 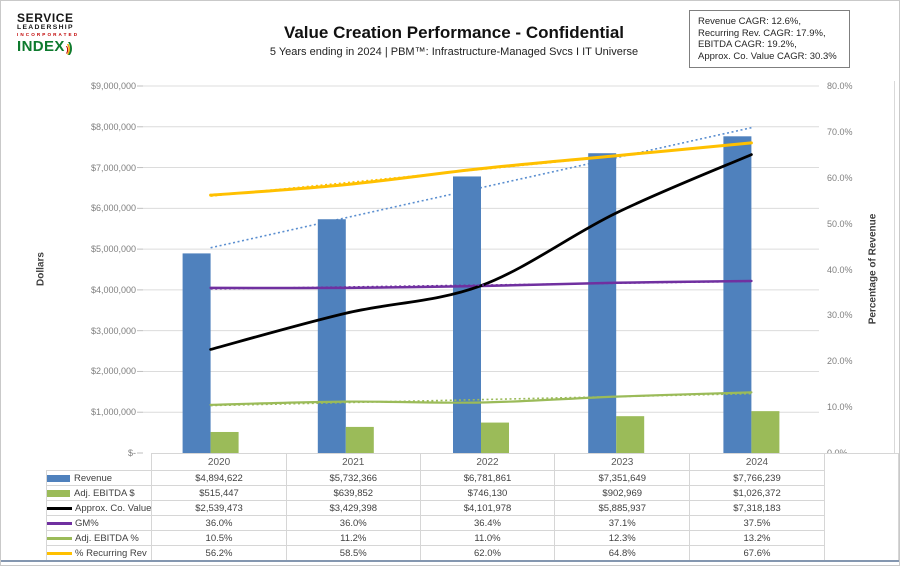 I want to click on left-axis-tick-label: $5,000,000, so click(x=113, y=249).